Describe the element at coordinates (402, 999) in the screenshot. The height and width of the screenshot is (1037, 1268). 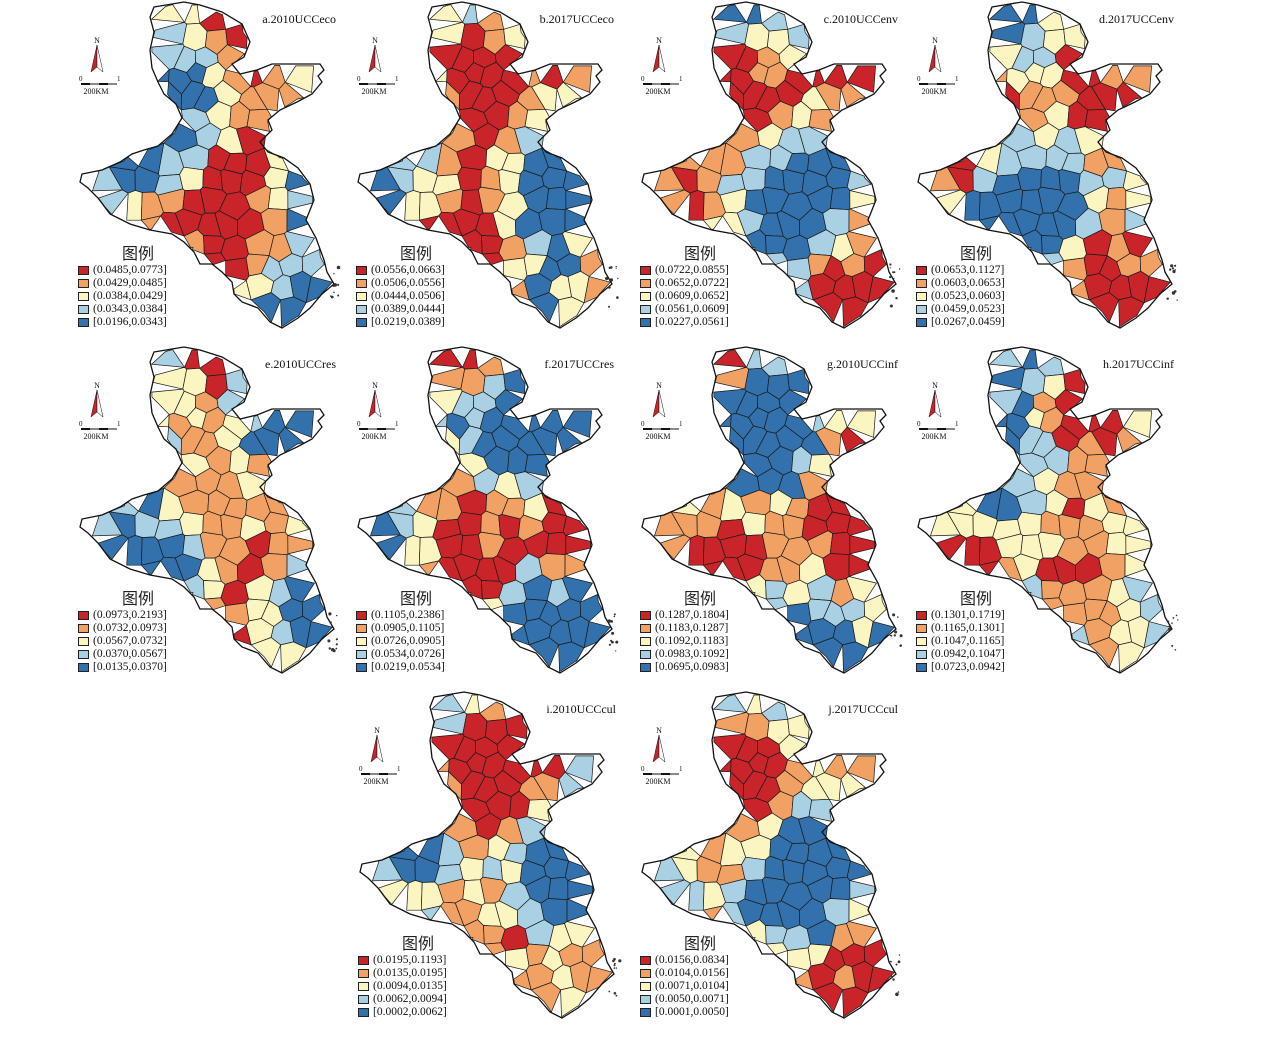
I see `legend-item-4: (0.0062,0.0094]` at that location.